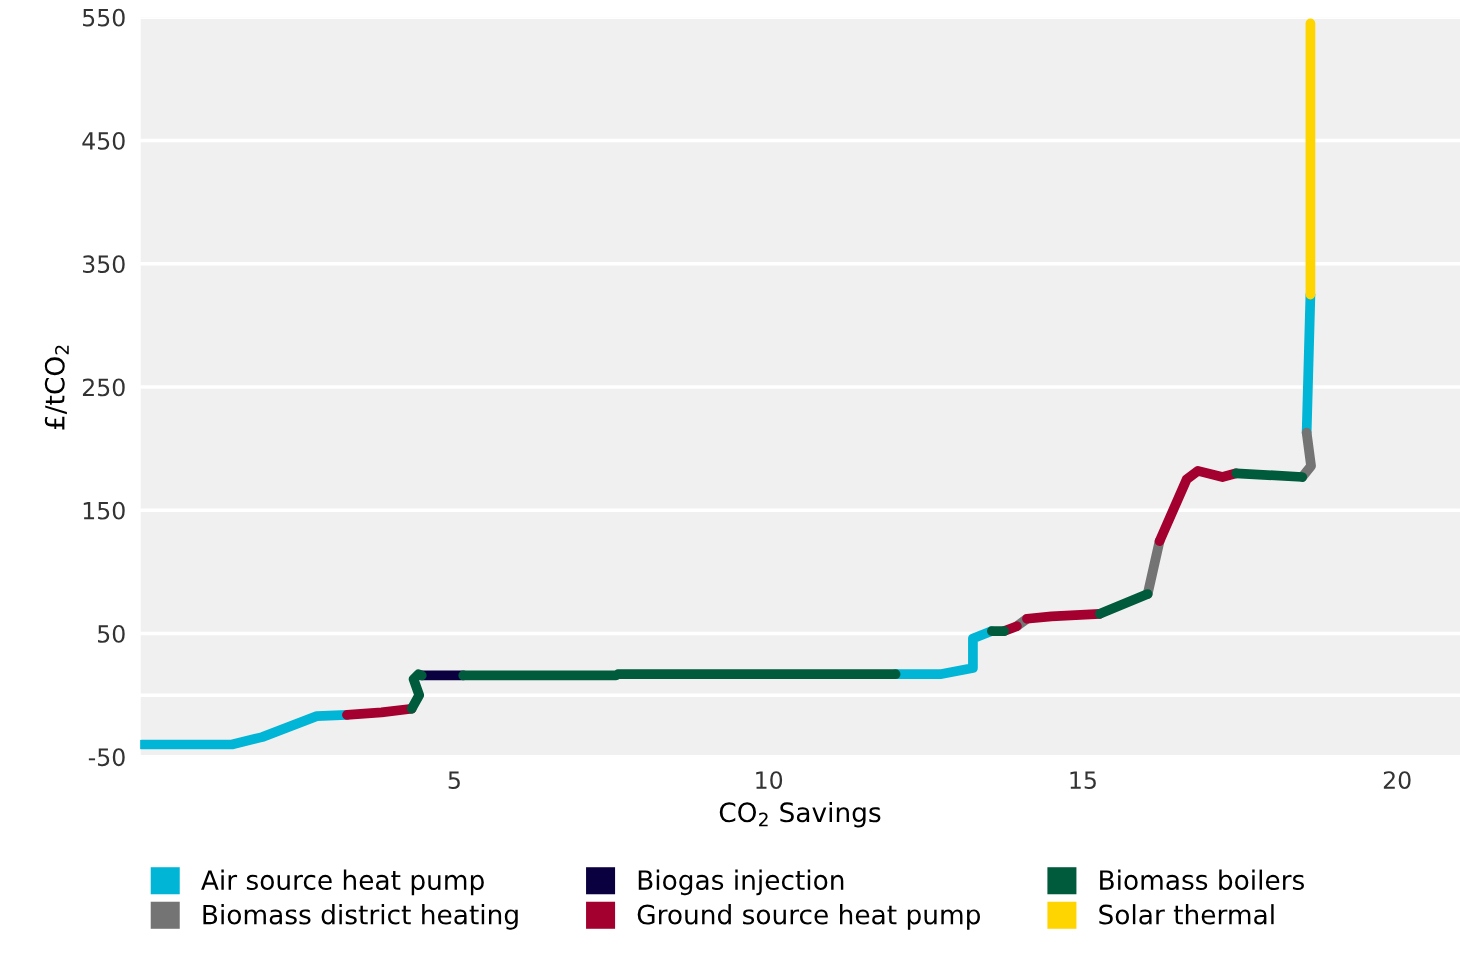 This screenshot has height=958, width=1460. Describe the element at coordinates (103, 387) in the screenshot. I see `y-tick-label: 250` at that location.